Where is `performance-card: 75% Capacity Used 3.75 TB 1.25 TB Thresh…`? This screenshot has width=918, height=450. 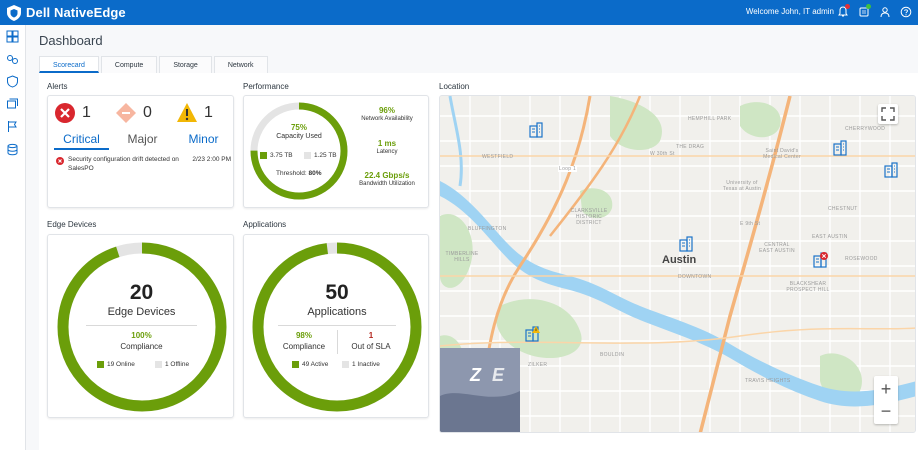
performance-card: 75% Capacity Used 3.75 TB 1.25 TB Thresh… is located at coordinates (336, 151).